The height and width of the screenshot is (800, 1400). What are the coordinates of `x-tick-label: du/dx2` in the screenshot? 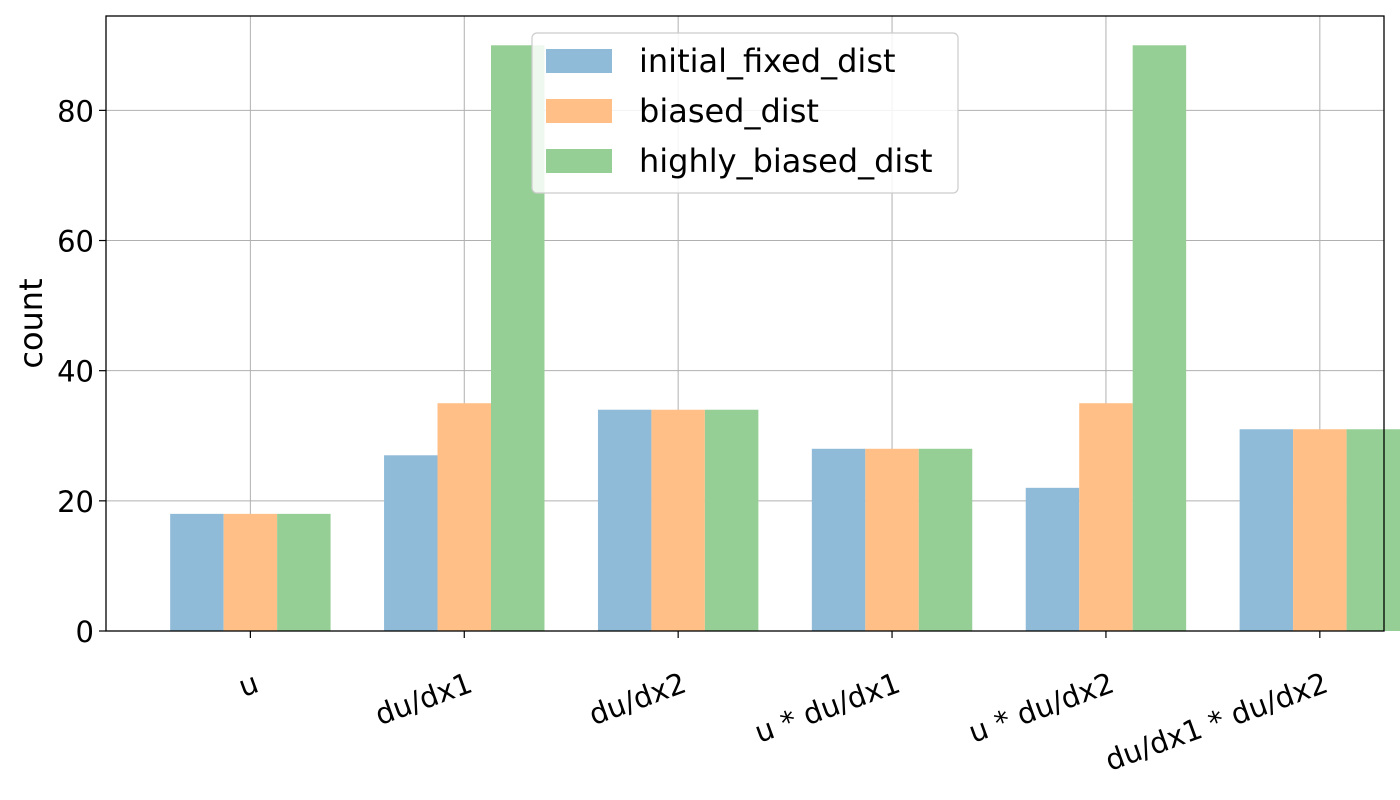 It's located at (637, 699).